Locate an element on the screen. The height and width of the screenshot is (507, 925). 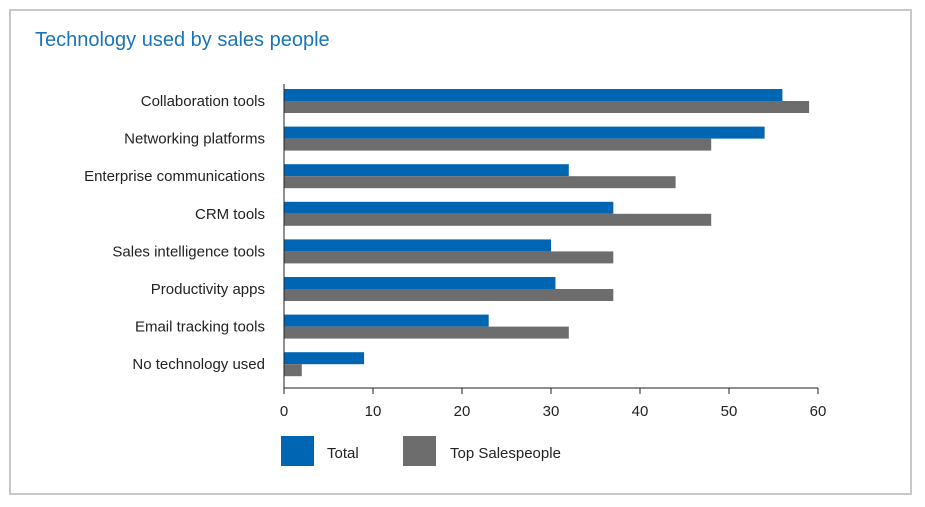
x-tick-label: 40 is located at coordinates (640, 411).